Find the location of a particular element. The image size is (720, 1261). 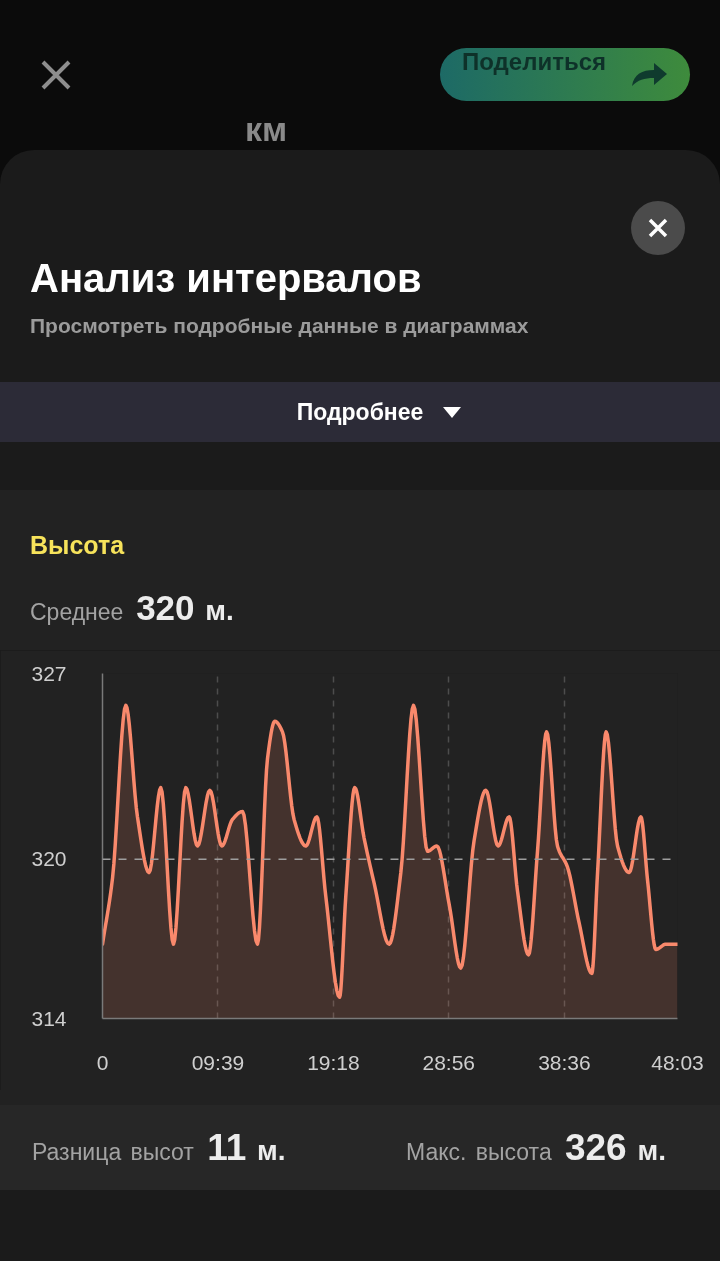

text: Просмотреть подробные данные в диаграммах is located at coordinates (279, 326).